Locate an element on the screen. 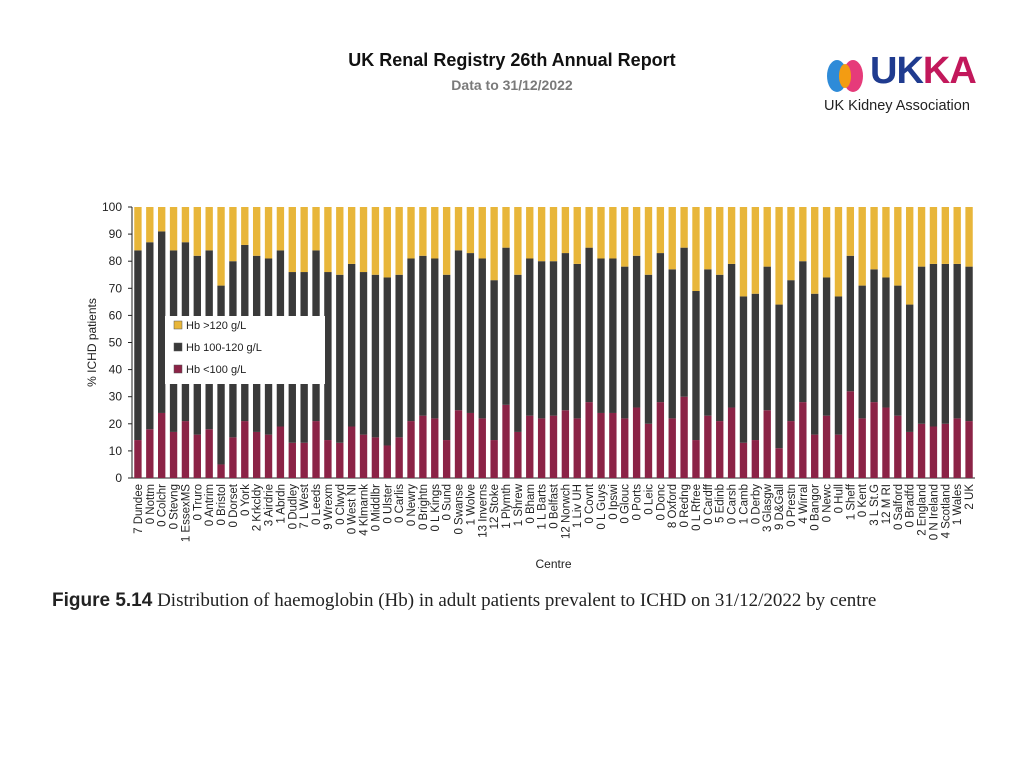 Image resolution: width=1024 pixels, height=768 pixels. x-tick-label: 0 Sund is located at coordinates (448, 502).